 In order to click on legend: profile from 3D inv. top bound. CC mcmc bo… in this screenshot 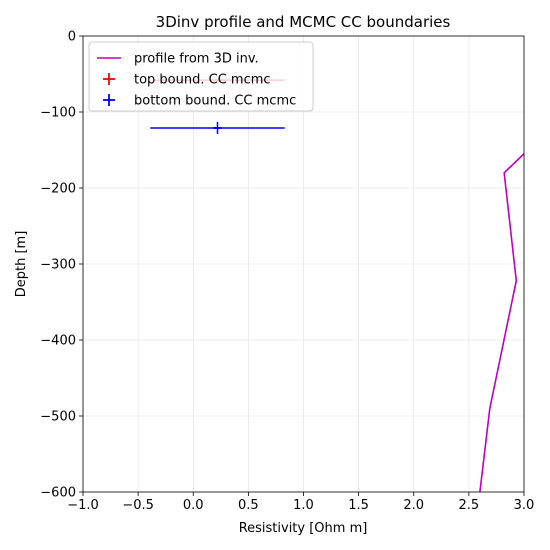, I will do `click(201, 76)`.